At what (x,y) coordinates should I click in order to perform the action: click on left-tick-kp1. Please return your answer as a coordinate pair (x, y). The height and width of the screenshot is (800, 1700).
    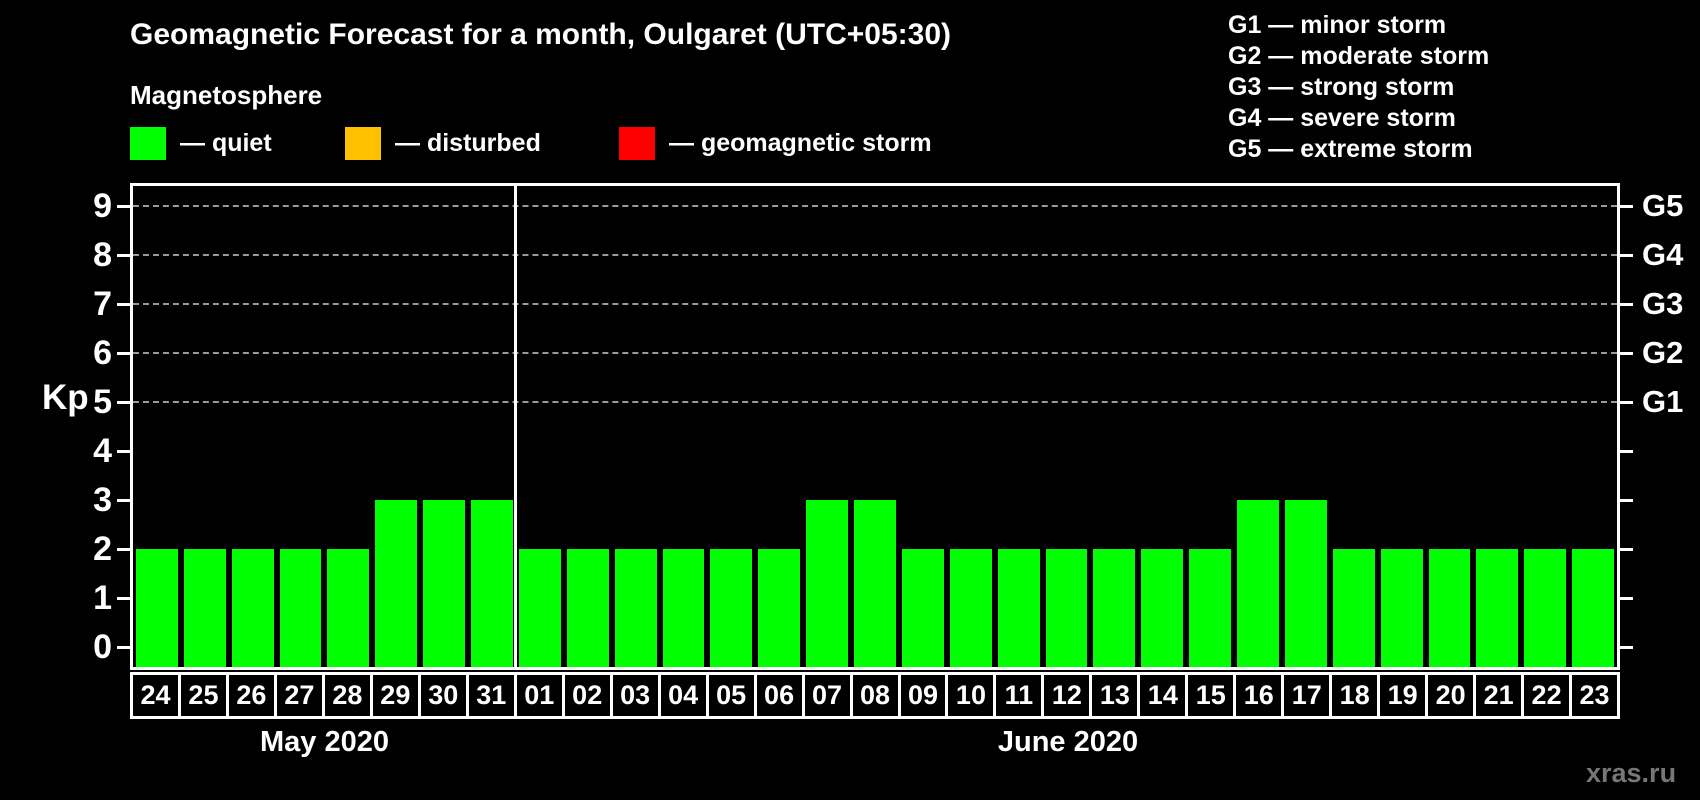
    Looking at the image, I should click on (123, 598).